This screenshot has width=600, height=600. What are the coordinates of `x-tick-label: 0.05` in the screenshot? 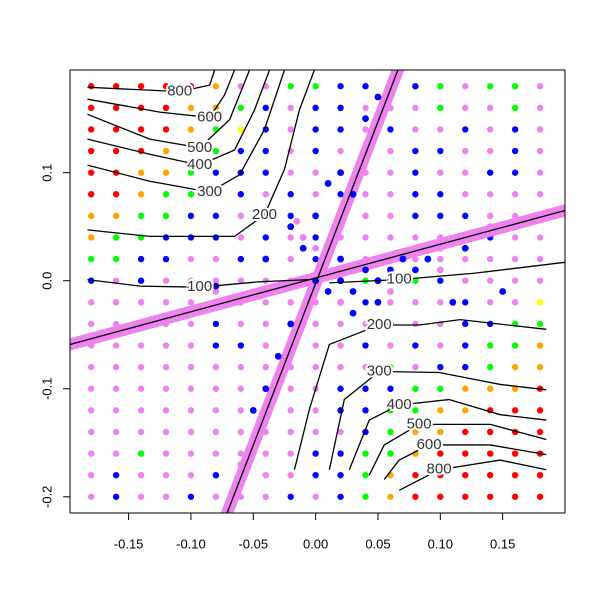 It's located at (377, 543).